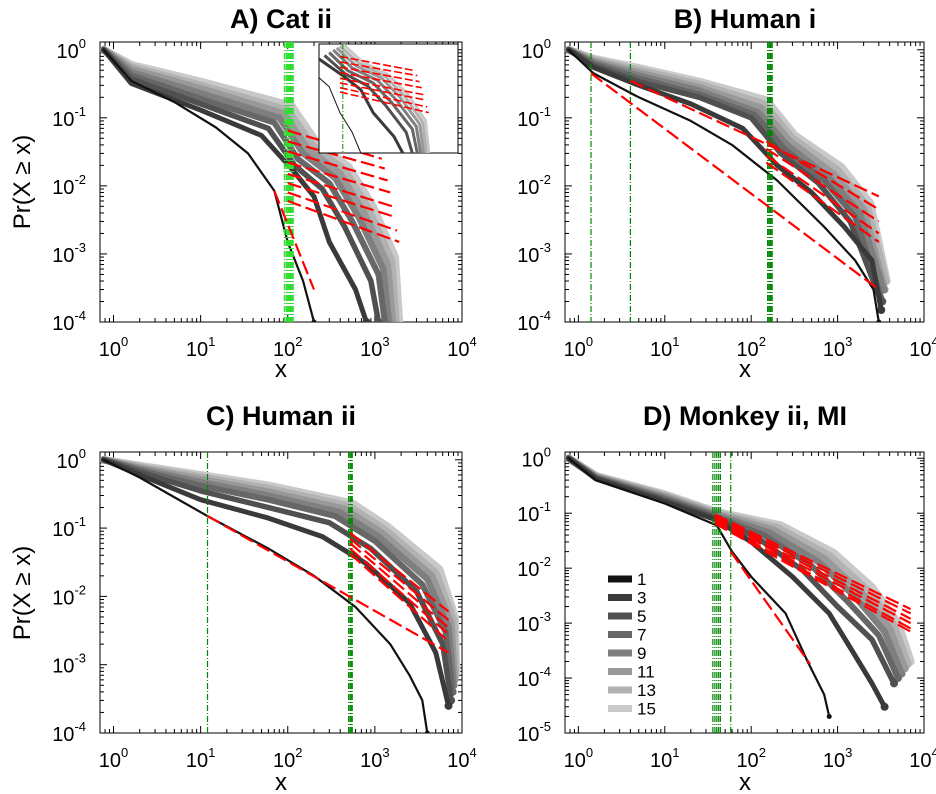  Describe the element at coordinates (646, 672) in the screenshot. I see `legend-label: 11` at that location.